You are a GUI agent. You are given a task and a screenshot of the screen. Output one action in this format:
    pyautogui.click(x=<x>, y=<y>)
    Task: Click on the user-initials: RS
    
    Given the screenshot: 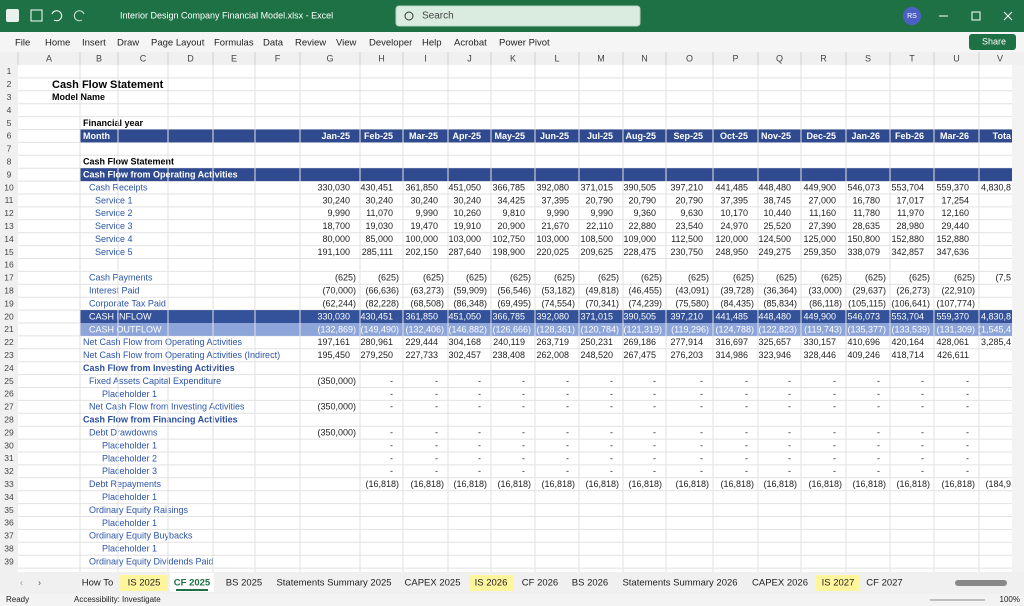 What is the action you would take?
    pyautogui.click(x=912, y=16)
    